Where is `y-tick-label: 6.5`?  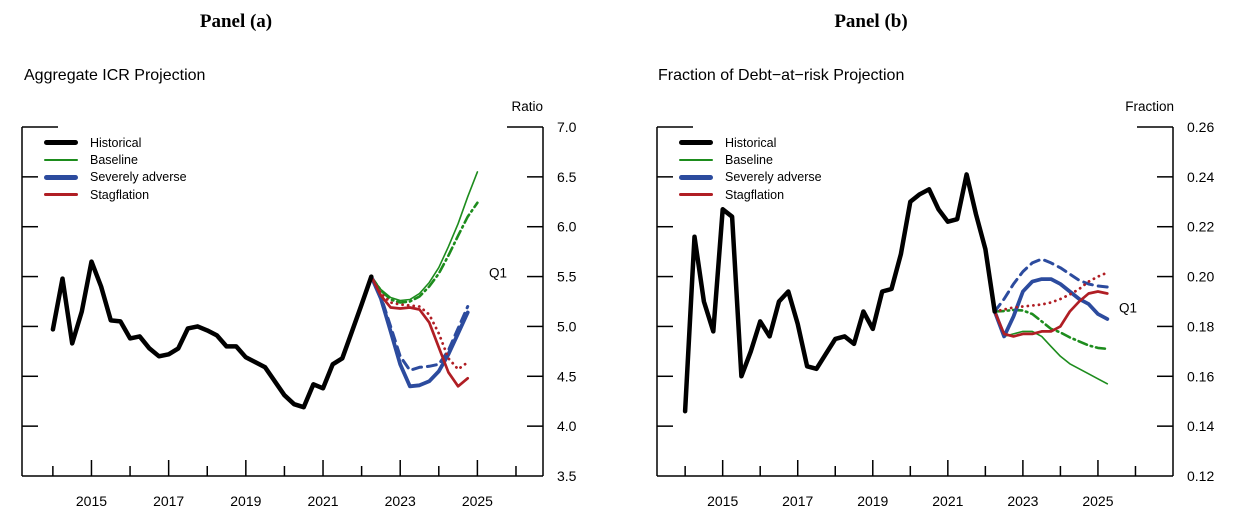
y-tick-label: 6.5 is located at coordinates (567, 177).